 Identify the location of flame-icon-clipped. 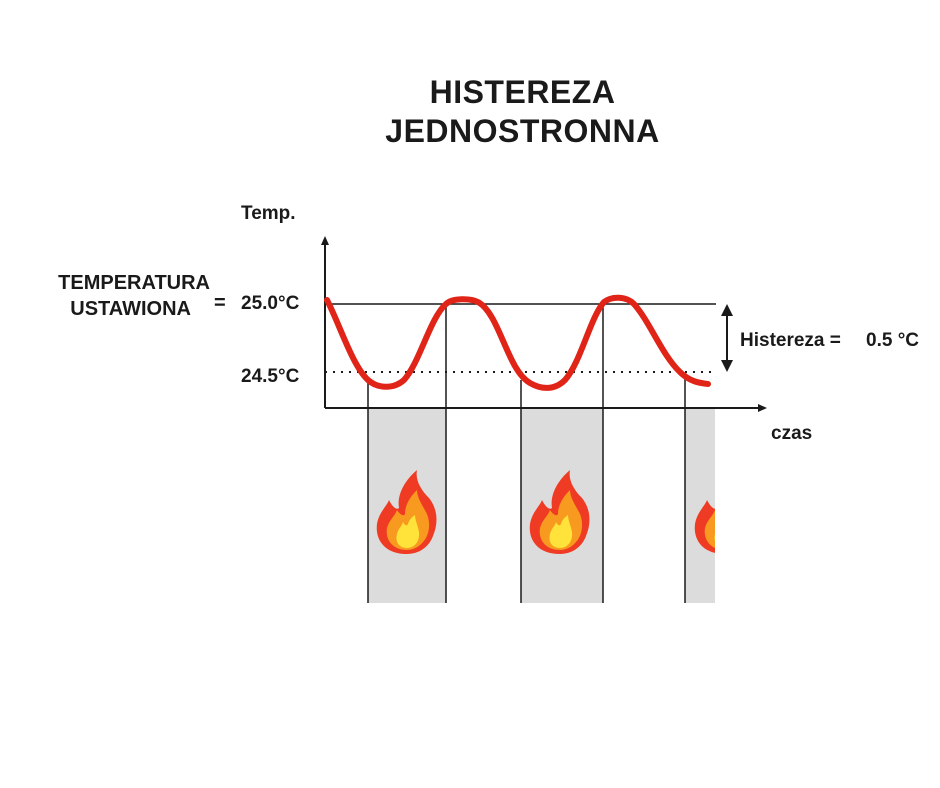
(704, 526).